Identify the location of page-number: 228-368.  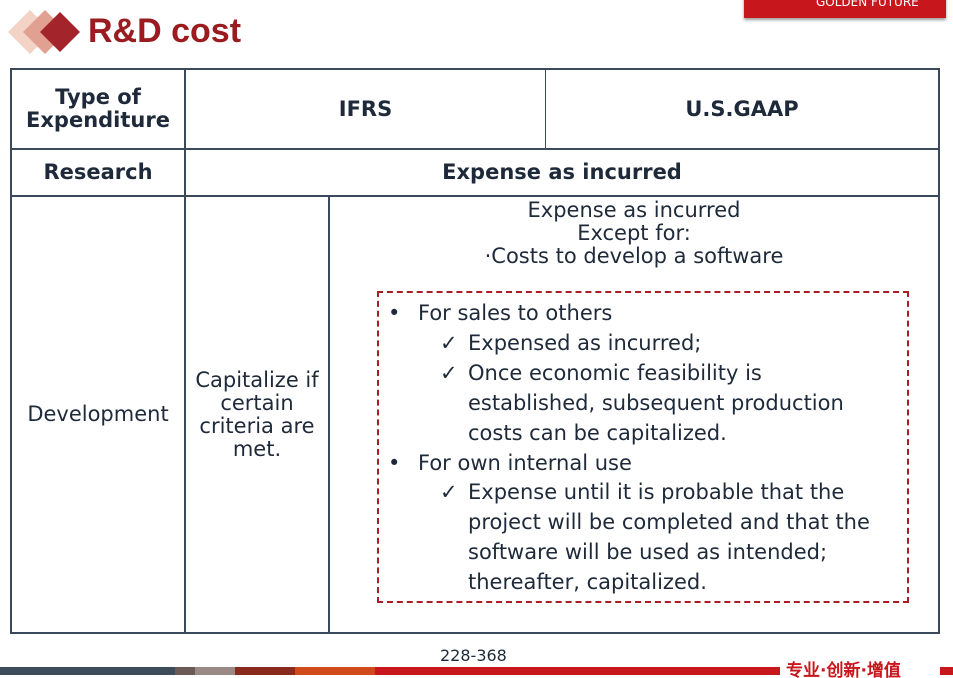
(473, 655).